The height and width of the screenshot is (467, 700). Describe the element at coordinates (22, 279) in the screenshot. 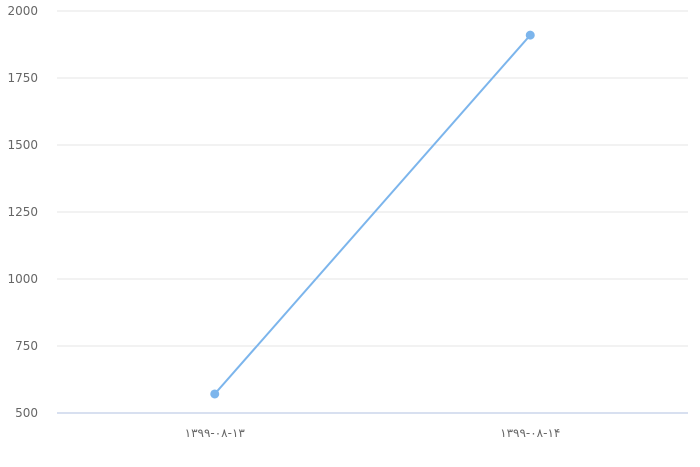

I see `y-tick-label: 1000` at that location.